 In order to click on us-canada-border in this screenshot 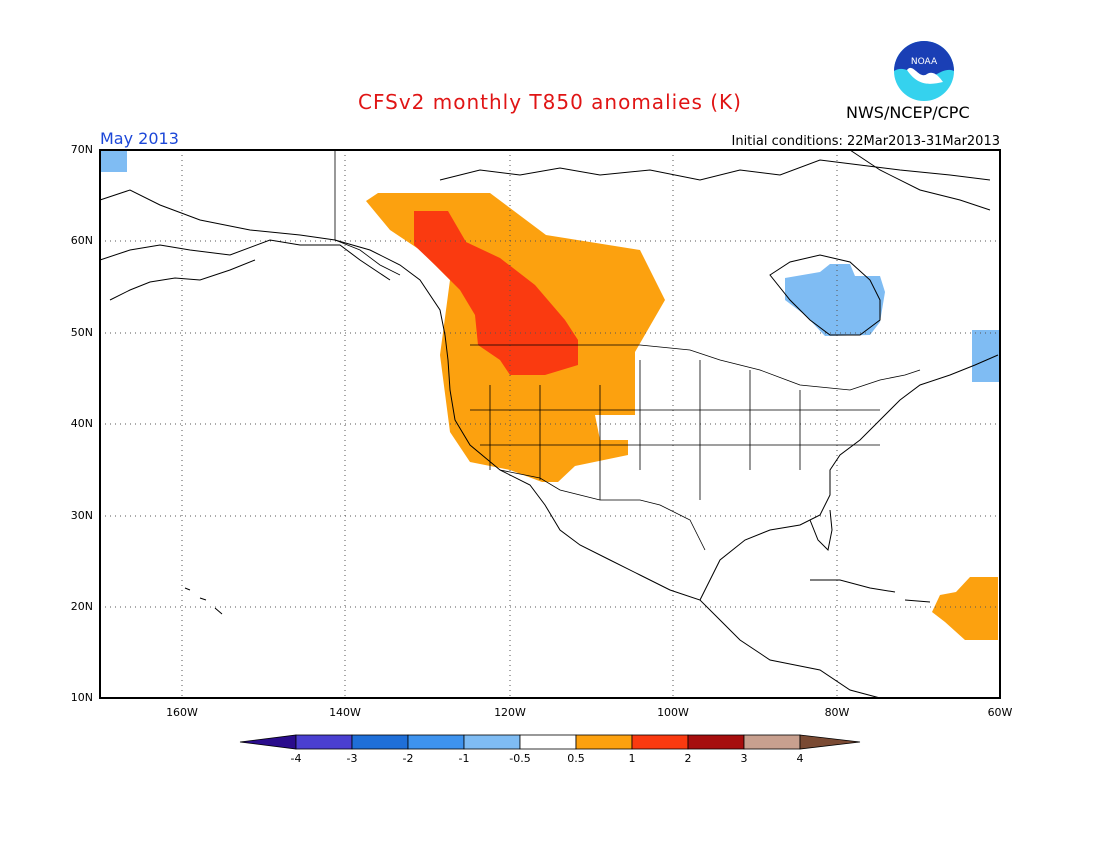, I will do `click(695, 367)`.